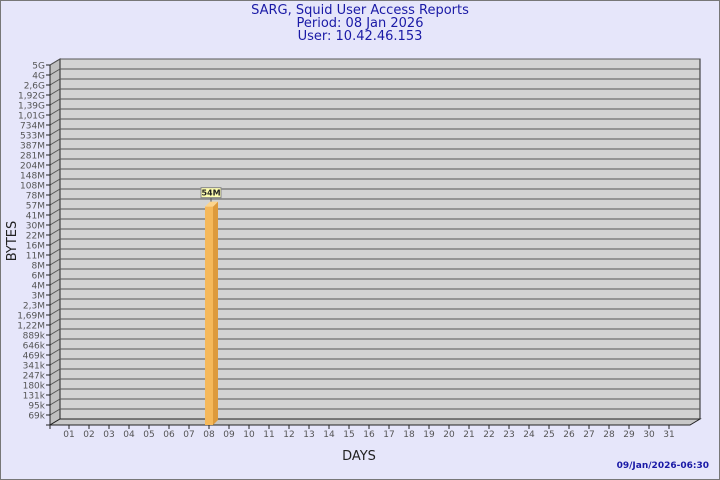 The height and width of the screenshot is (480, 720). I want to click on y-tick-label: 4G, so click(38, 77).